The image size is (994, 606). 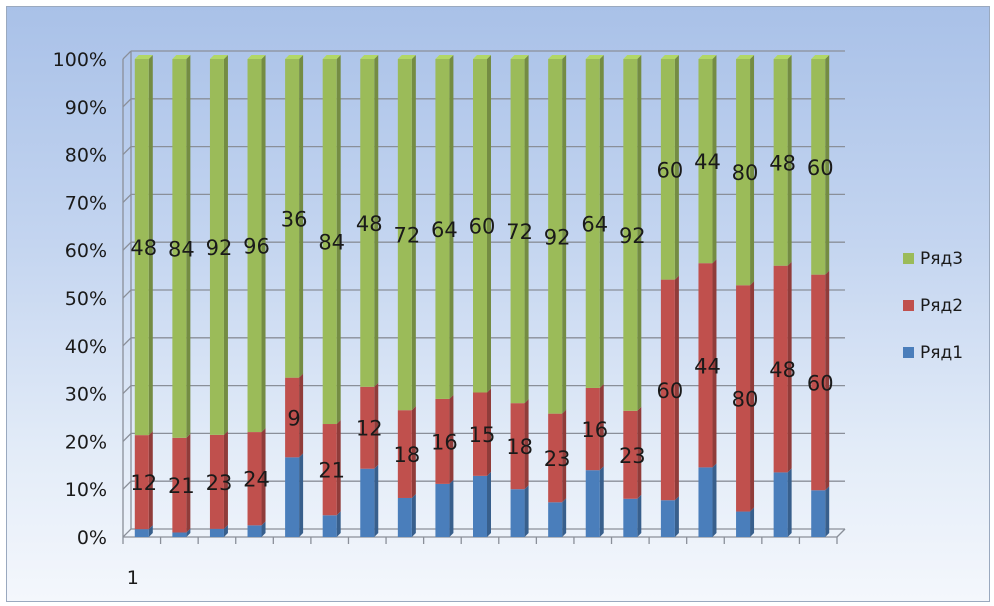 I want to click on y-tick-label: 50%, so click(x=86, y=299).